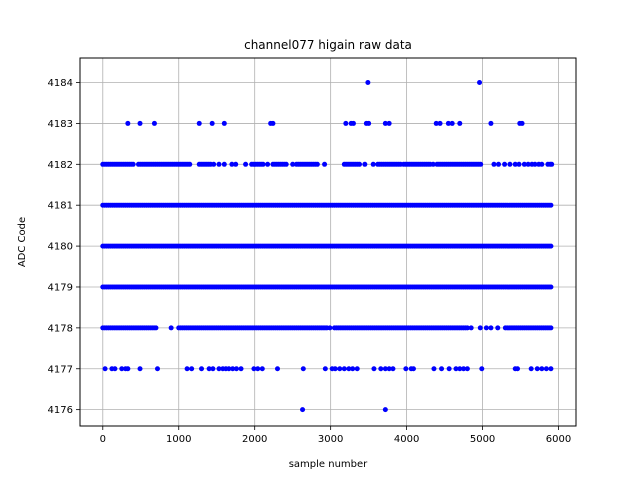 This screenshot has height=480, width=640. I want to click on x-tick-label: 0, so click(103, 439).